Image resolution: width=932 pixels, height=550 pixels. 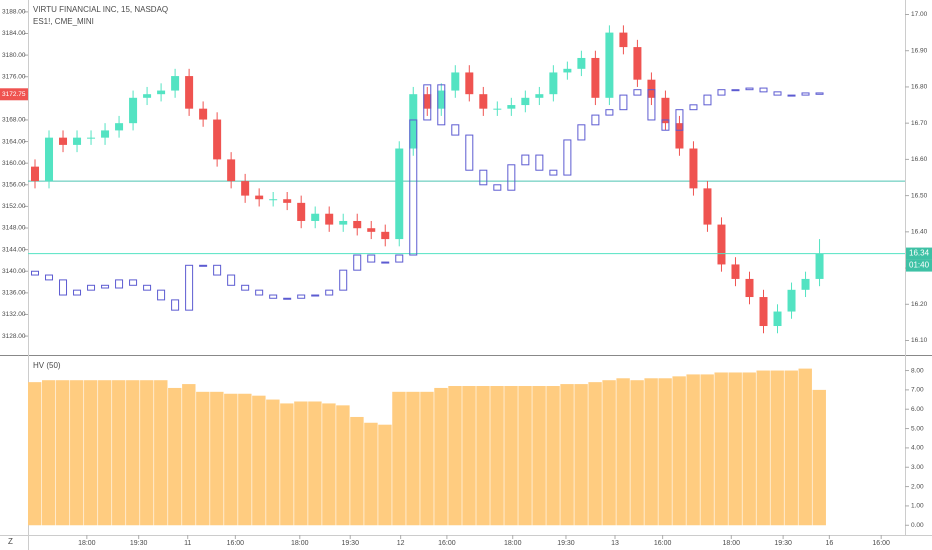 I want to click on price-tag-label: 3172.75, so click(x=14, y=94).